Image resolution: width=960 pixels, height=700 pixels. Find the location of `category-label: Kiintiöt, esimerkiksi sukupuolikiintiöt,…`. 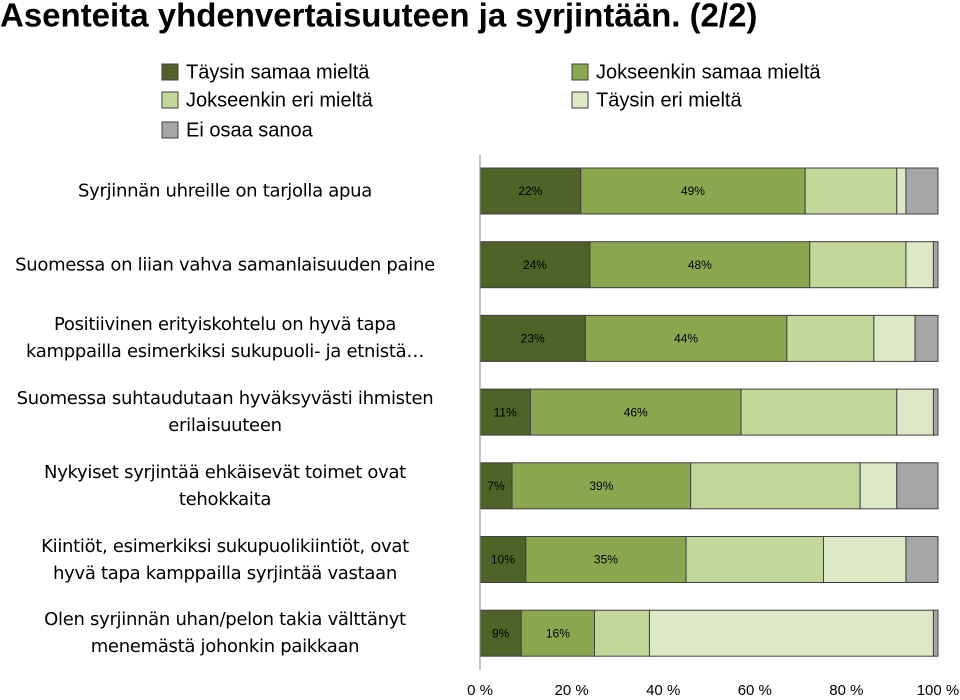

category-label: Kiintiöt, esimerkiksi sukupuolikiintiöt,… is located at coordinates (225, 559).